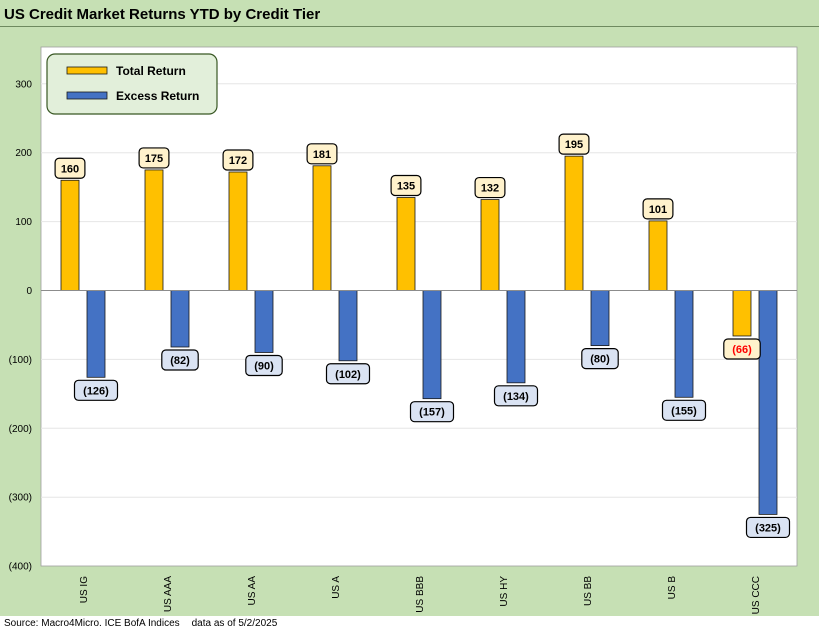  I want to click on x-category-label: US B, so click(672, 588).